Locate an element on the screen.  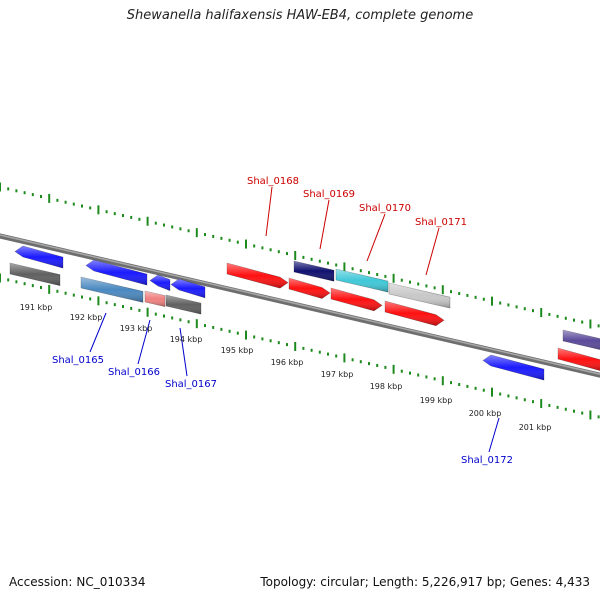
kbp-label: 191 kbp is located at coordinates (36, 307).